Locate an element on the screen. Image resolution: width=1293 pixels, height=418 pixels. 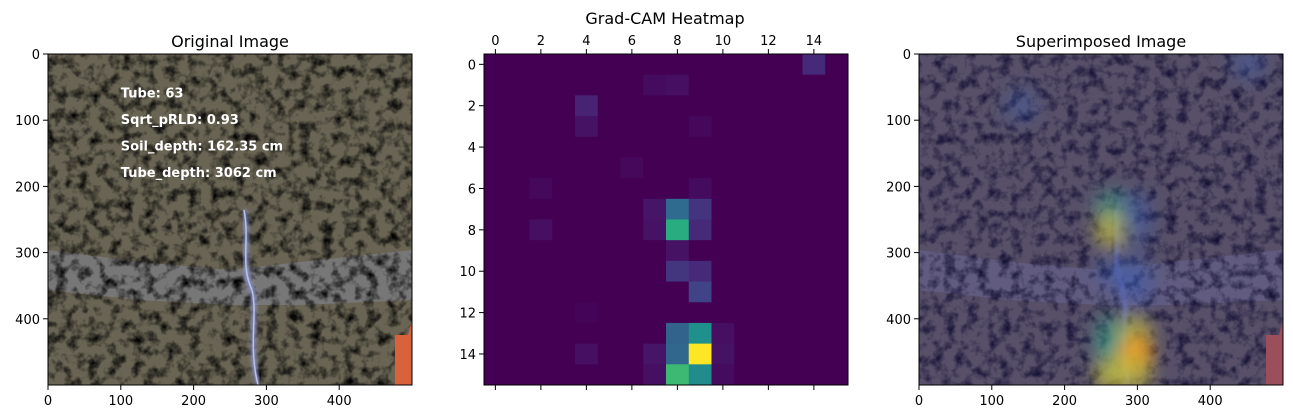
annotation-text: Soil_depth: 162.35 cm is located at coordinates (202, 147).